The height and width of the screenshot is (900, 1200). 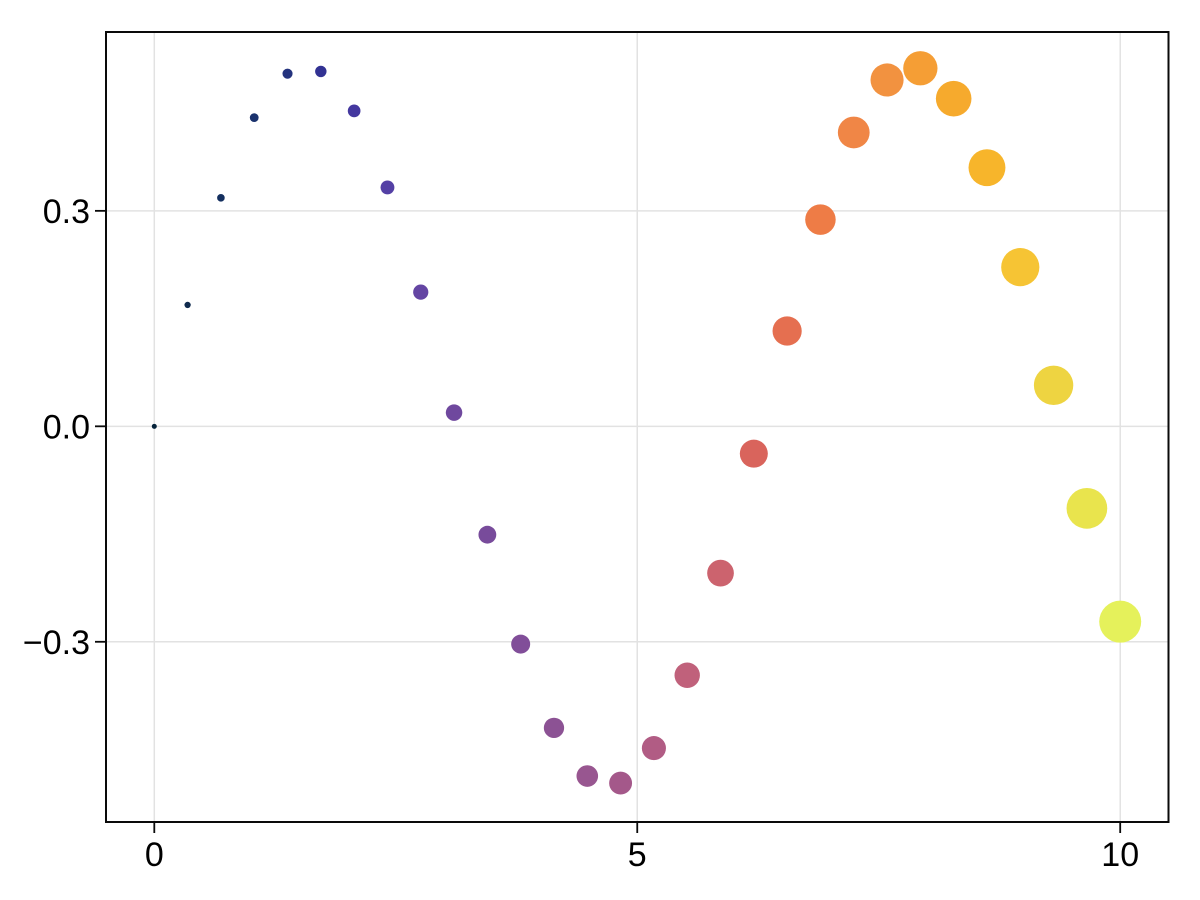 I want to click on y-axis-tick-label: 0.0, so click(x=66, y=427).